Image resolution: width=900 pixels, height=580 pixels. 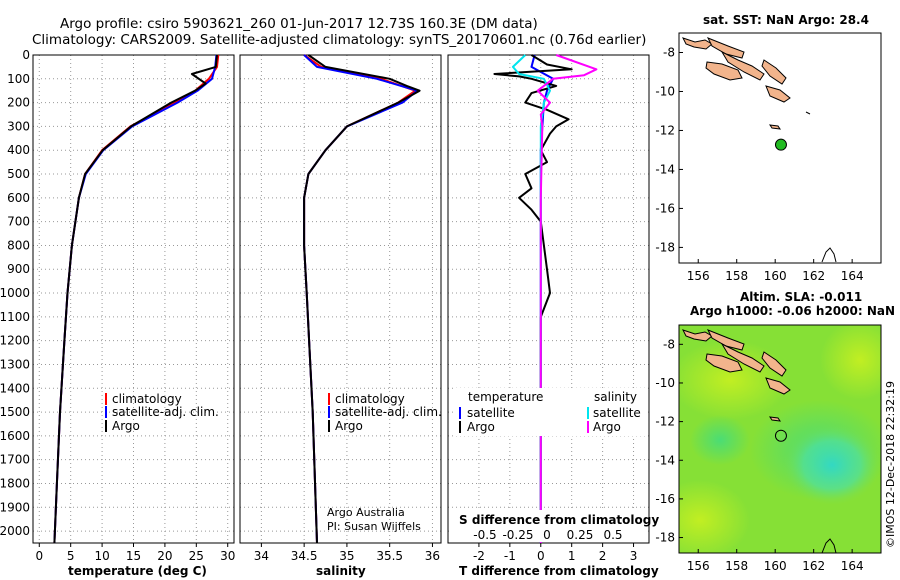 I want to click on depth-tick-label: 2000, so click(x=15, y=531).